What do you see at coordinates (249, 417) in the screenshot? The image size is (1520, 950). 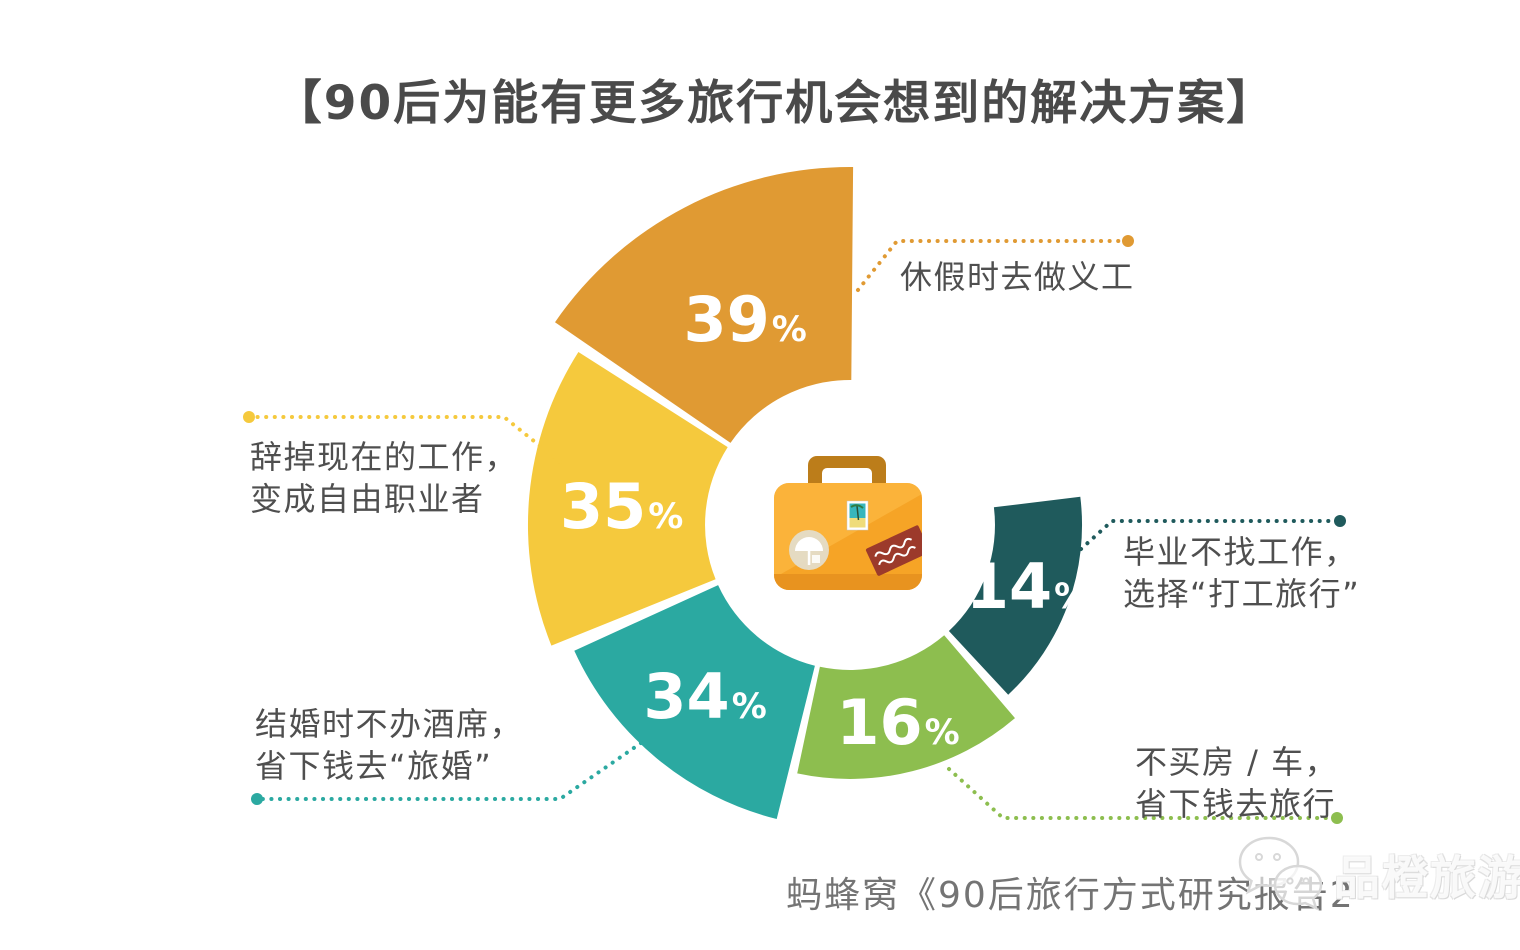 I see `leader-dot-freelance` at bounding box center [249, 417].